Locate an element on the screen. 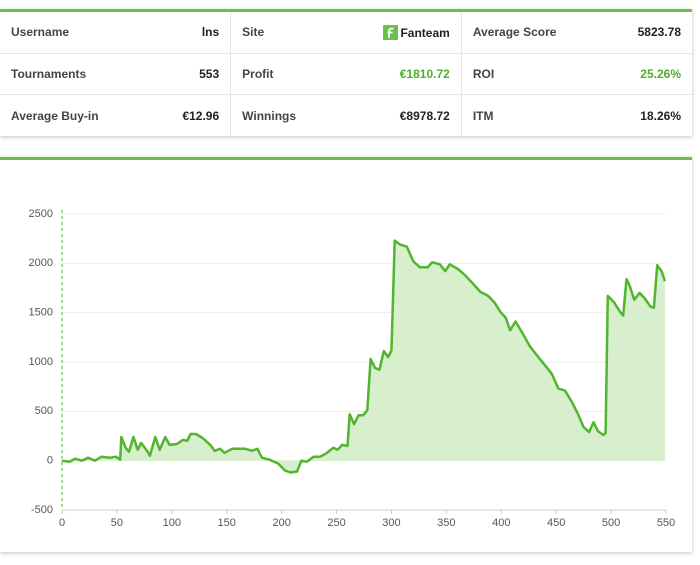 Image resolution: width=700 pixels, height=565 pixels. x-tick-label: 400 is located at coordinates (501, 523).